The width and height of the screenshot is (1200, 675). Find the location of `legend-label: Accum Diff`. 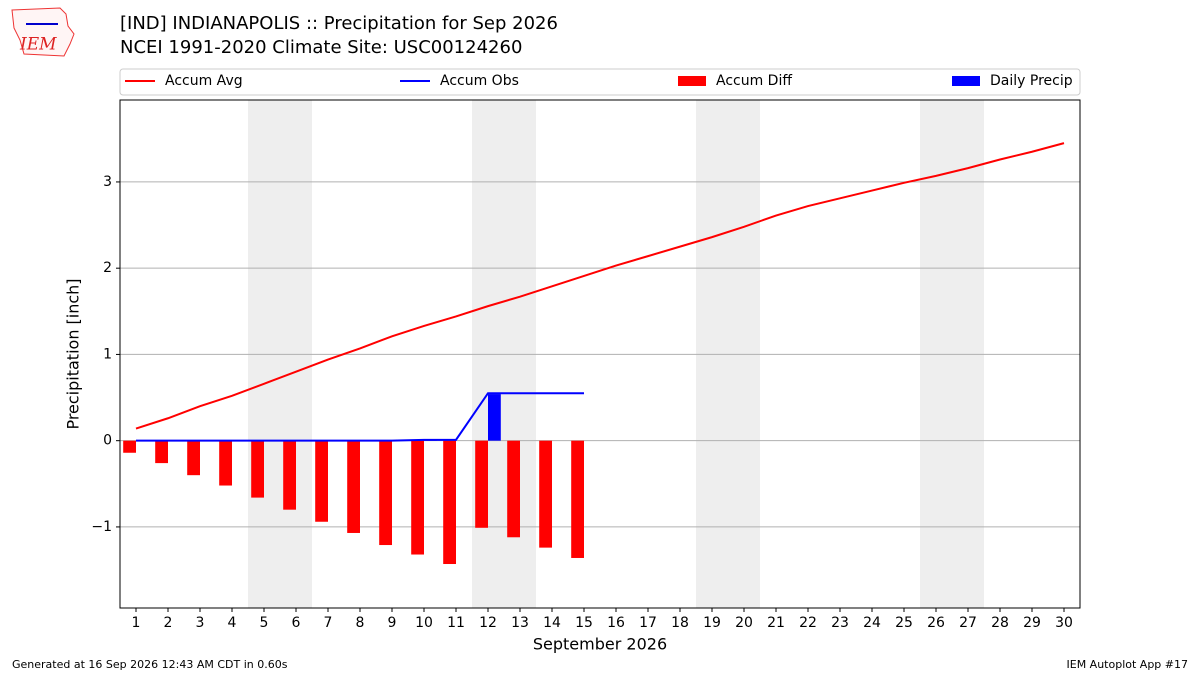

legend-label: Accum Diff is located at coordinates (754, 81).